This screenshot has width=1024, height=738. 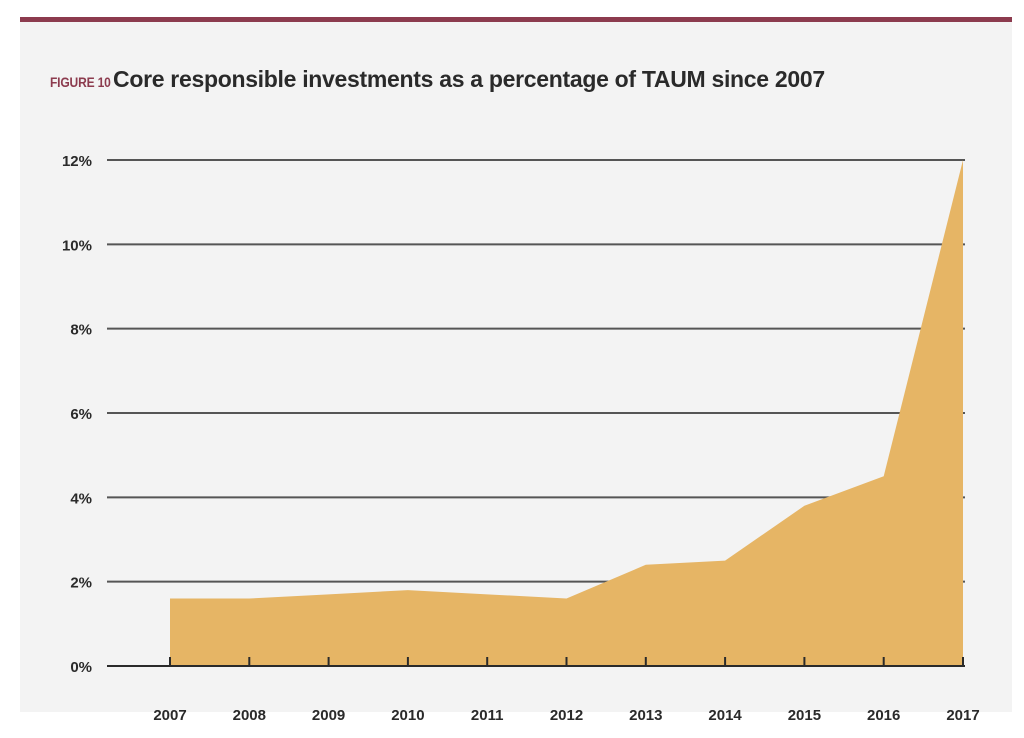 What do you see at coordinates (725, 715) in the screenshot?
I see `x-tick-label: 2014` at bounding box center [725, 715].